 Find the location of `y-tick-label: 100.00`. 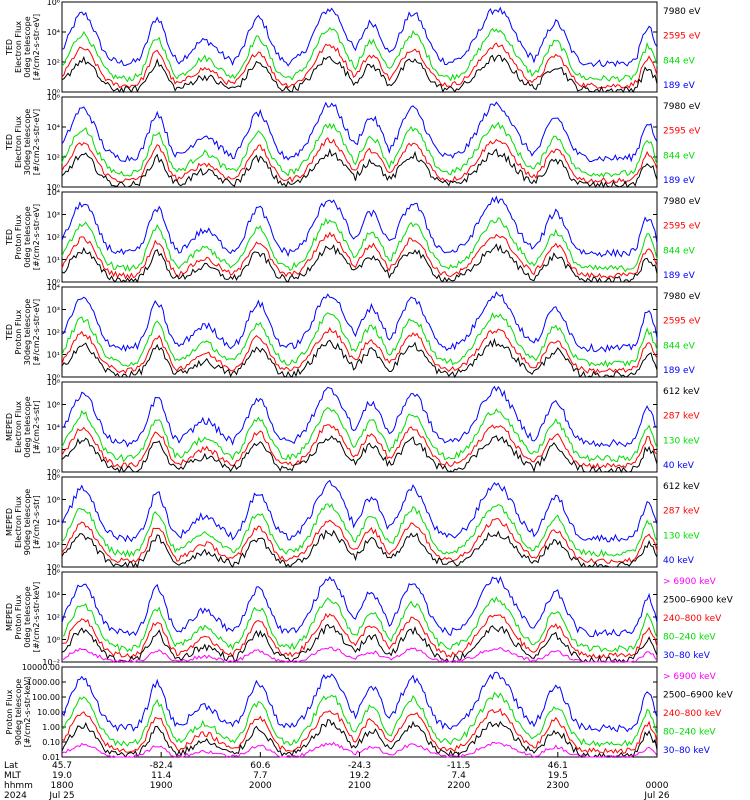

y-tick-label: 100.00 is located at coordinates (46, 697).